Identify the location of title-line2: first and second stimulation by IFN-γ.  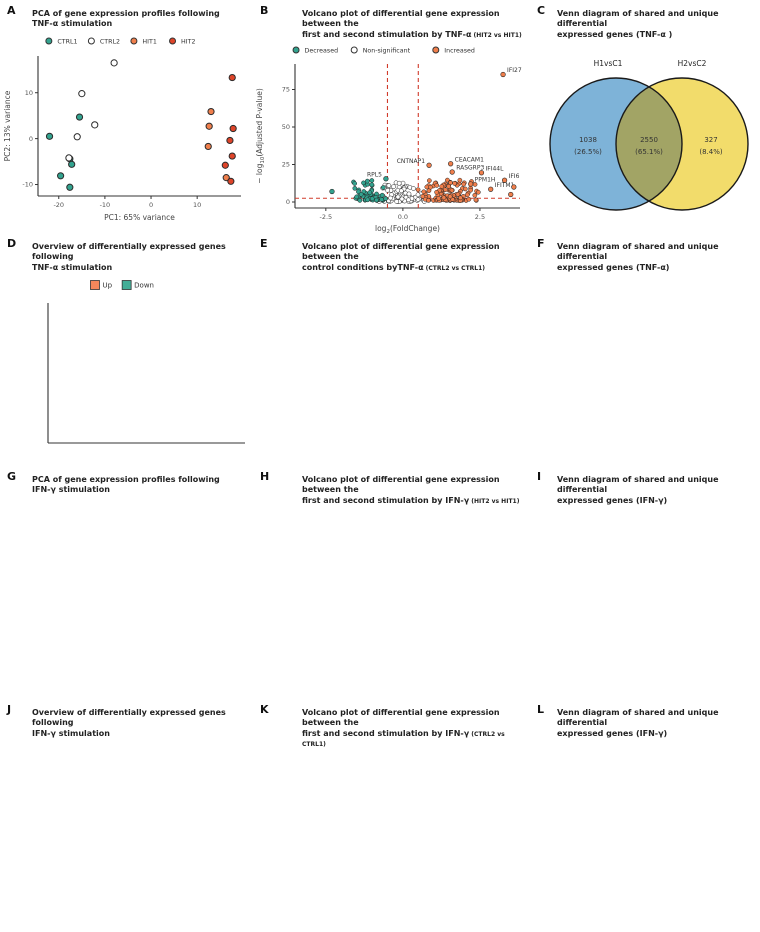
(386, 500).